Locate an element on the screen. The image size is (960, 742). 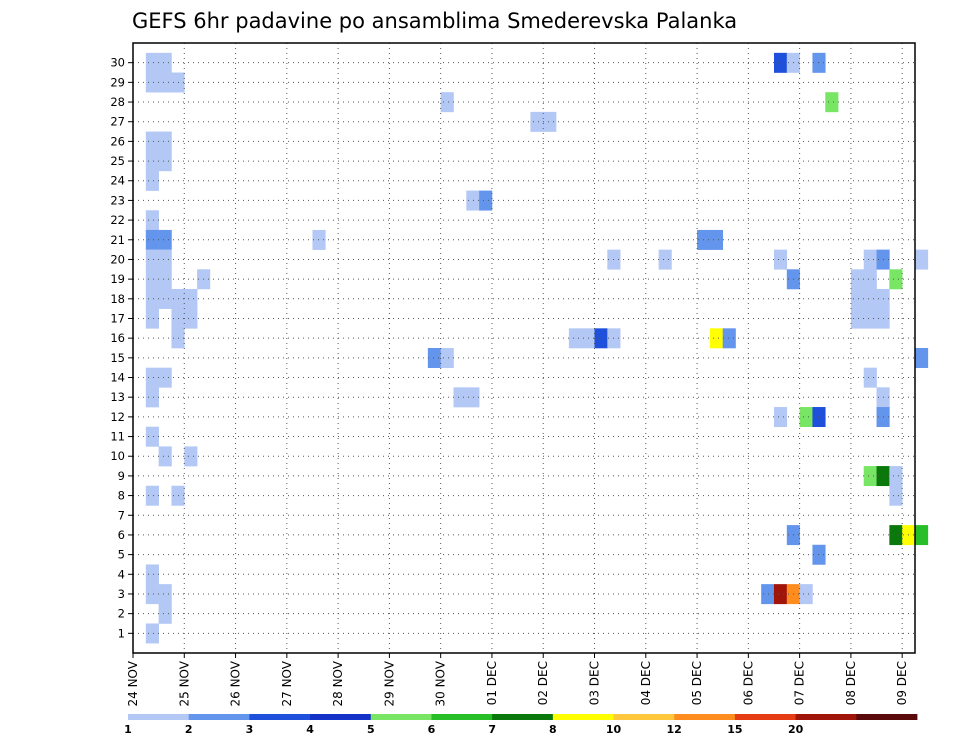
y-tick-label: 29 is located at coordinates (117, 82).